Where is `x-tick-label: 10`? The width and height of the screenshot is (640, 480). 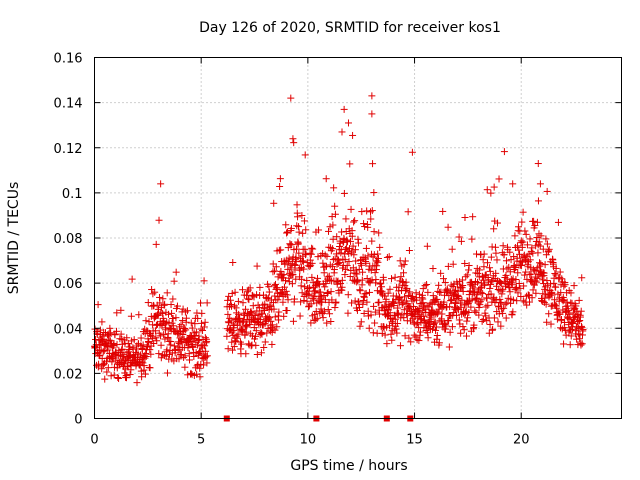 x-tick-label: 10 is located at coordinates (308, 440).